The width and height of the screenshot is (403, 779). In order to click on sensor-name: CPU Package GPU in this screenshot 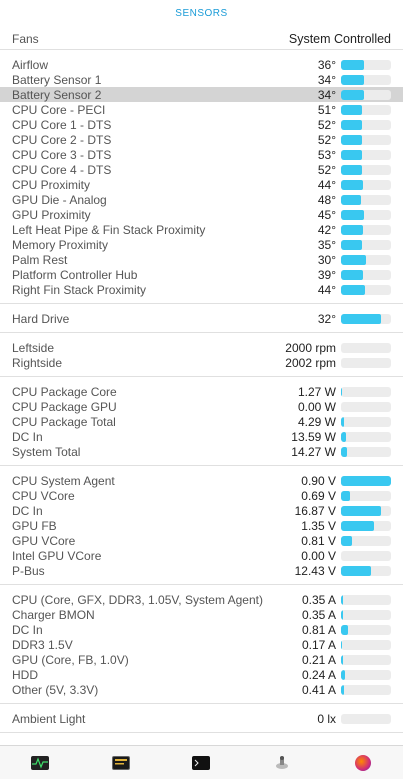, I will do `click(64, 406)`.